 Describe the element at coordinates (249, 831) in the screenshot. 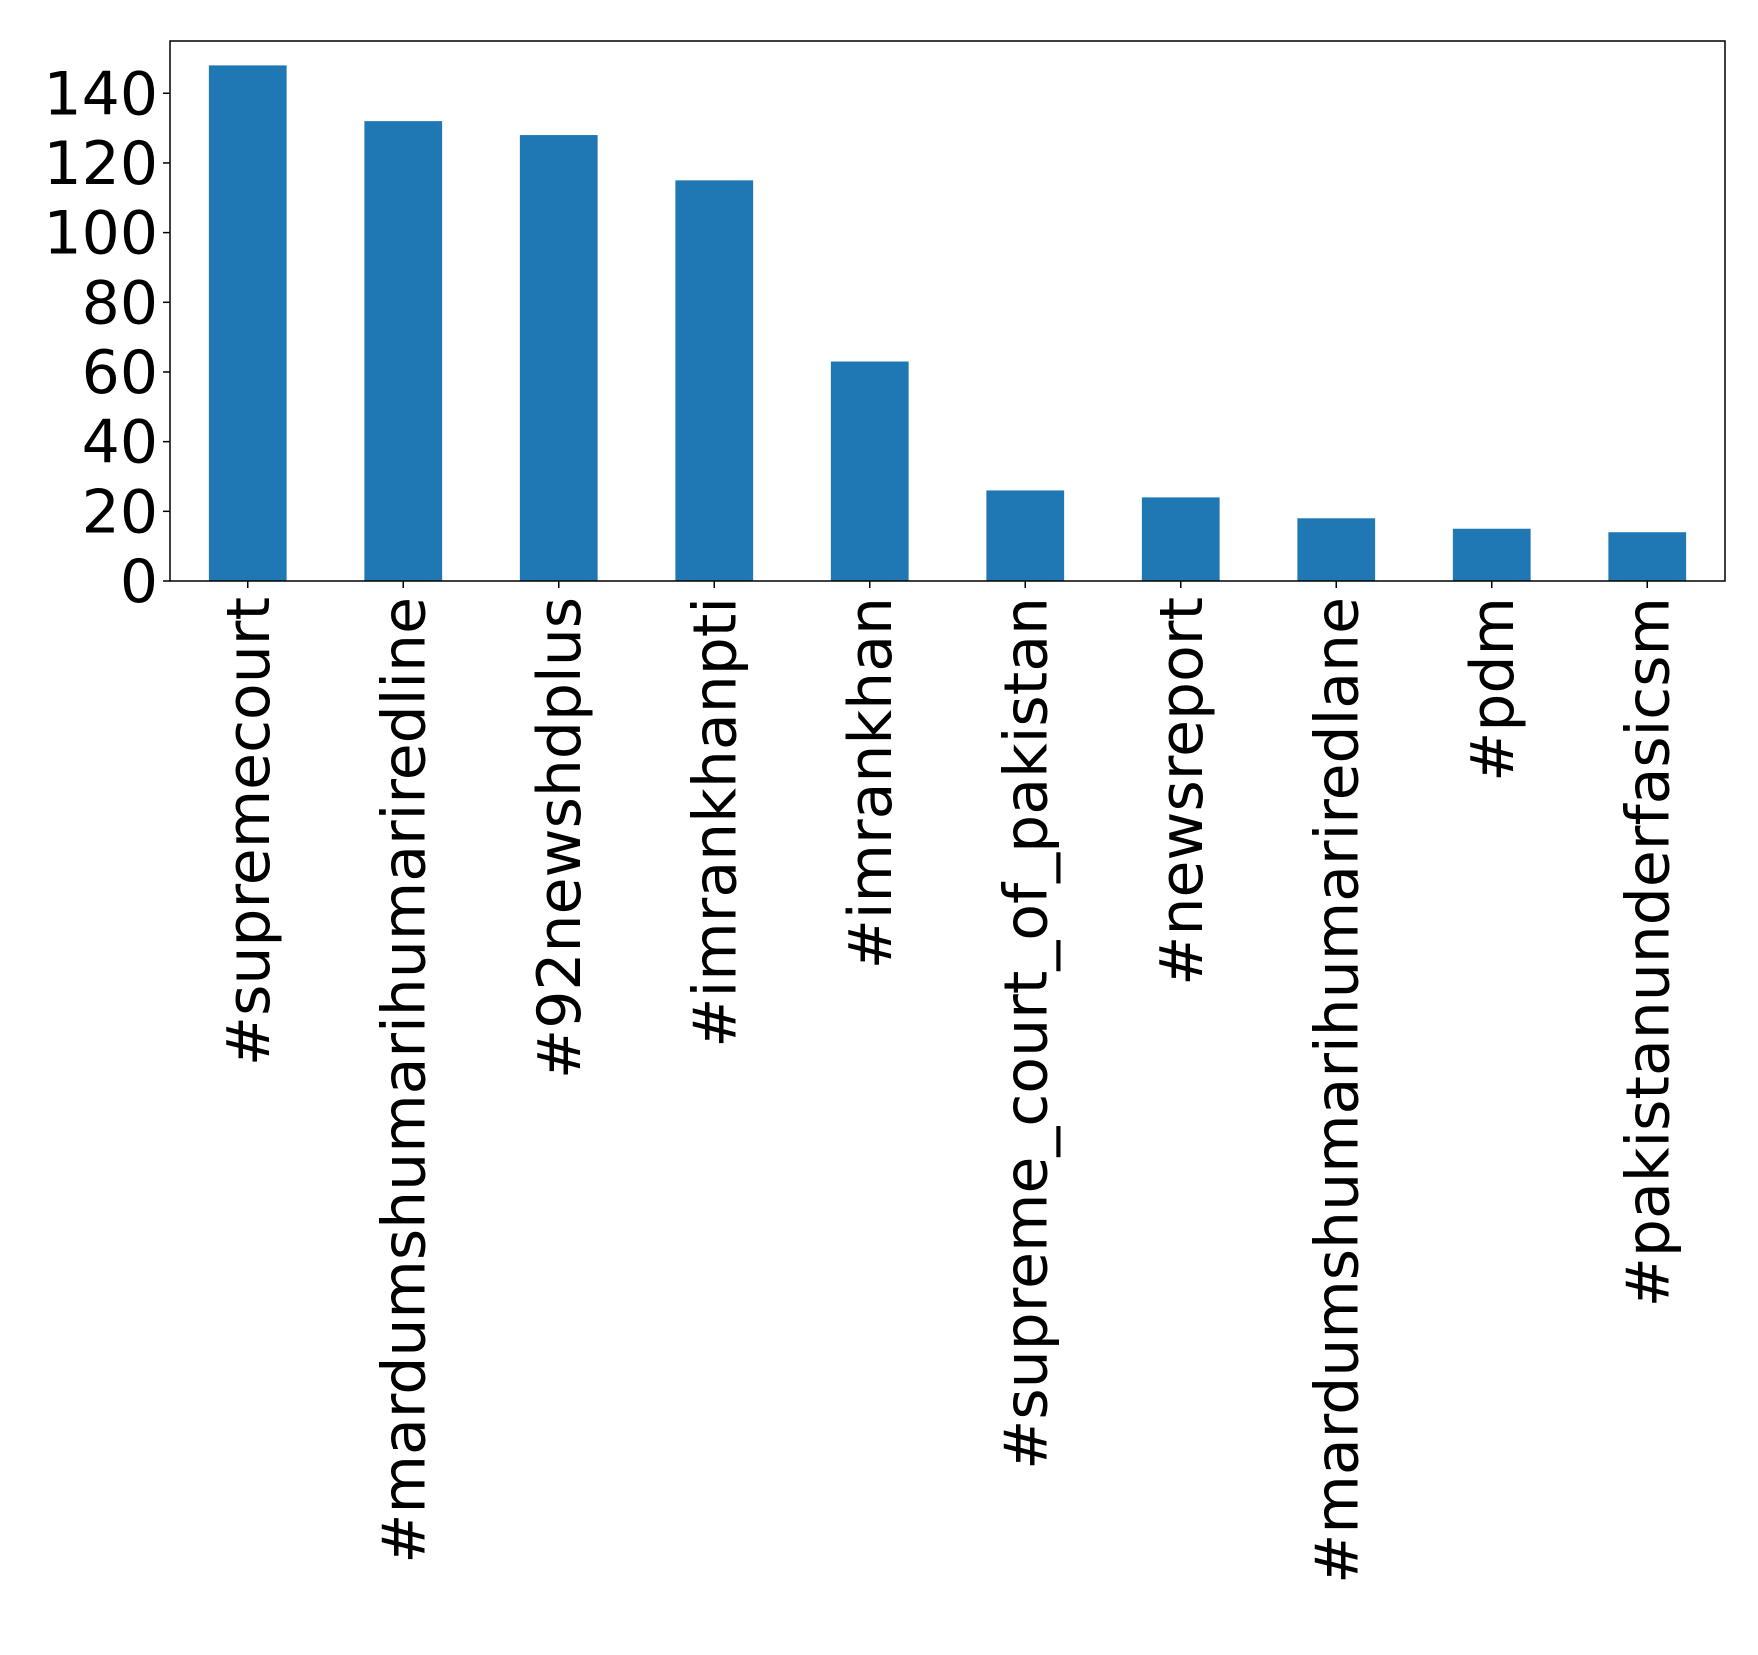

I see `x-tick-label: #supremecourt` at that location.